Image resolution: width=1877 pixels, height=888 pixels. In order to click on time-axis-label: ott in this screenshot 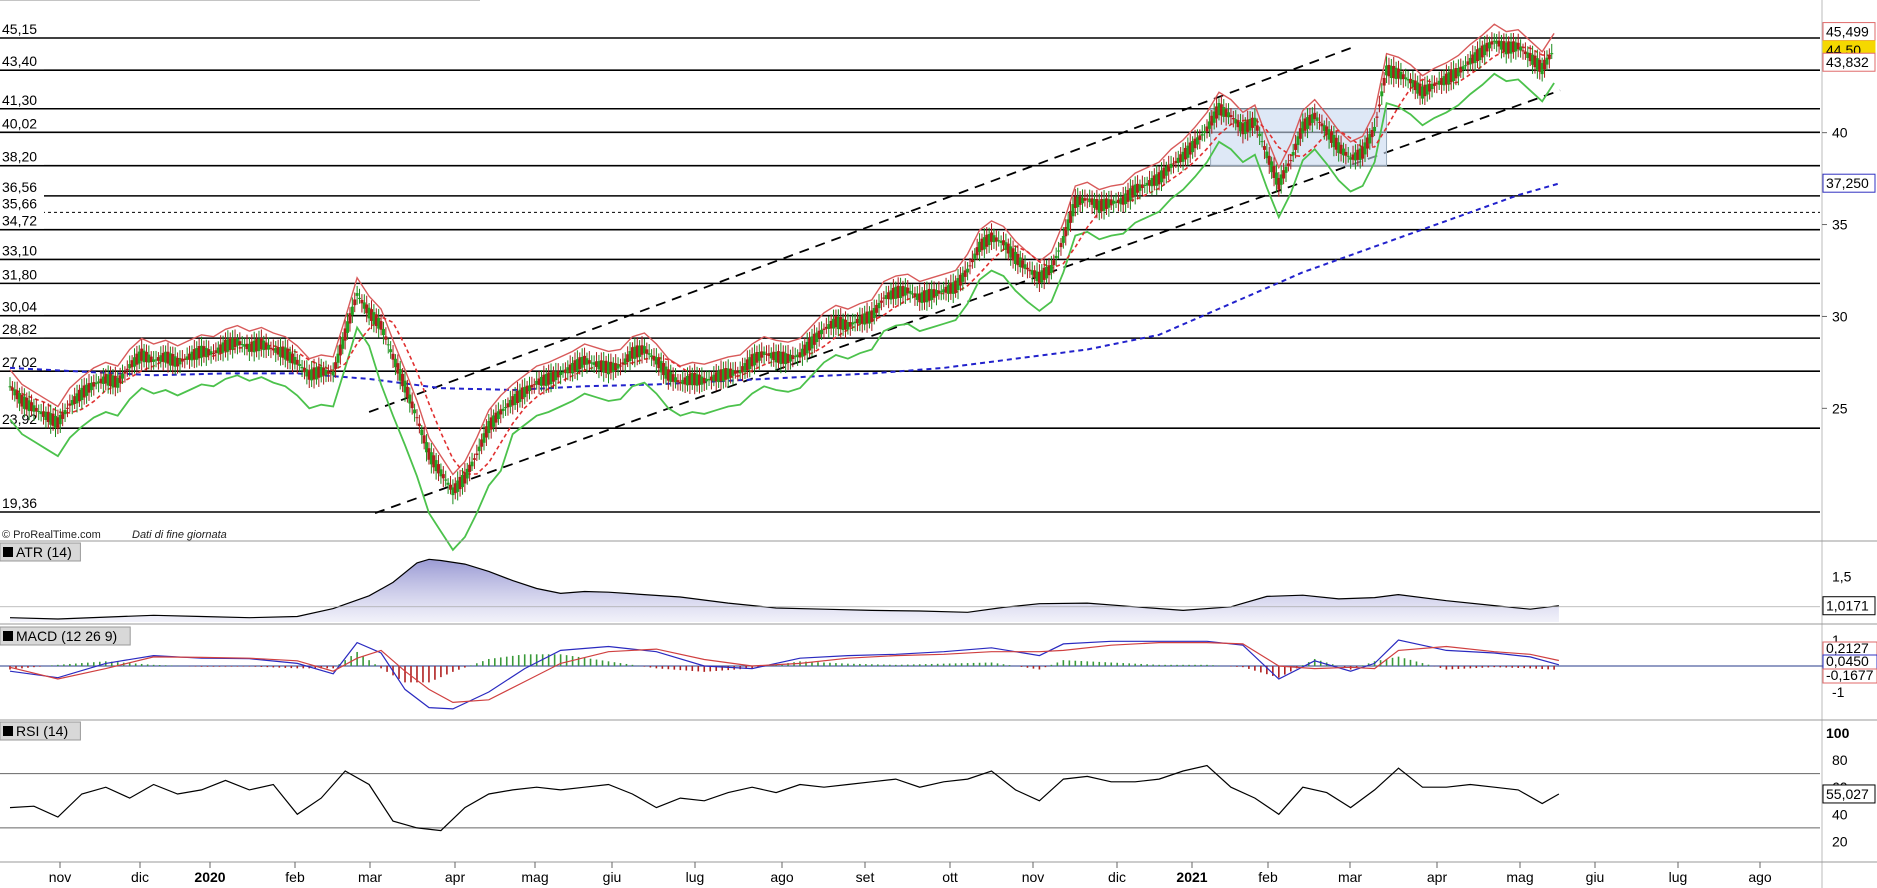, I will do `click(950, 877)`.